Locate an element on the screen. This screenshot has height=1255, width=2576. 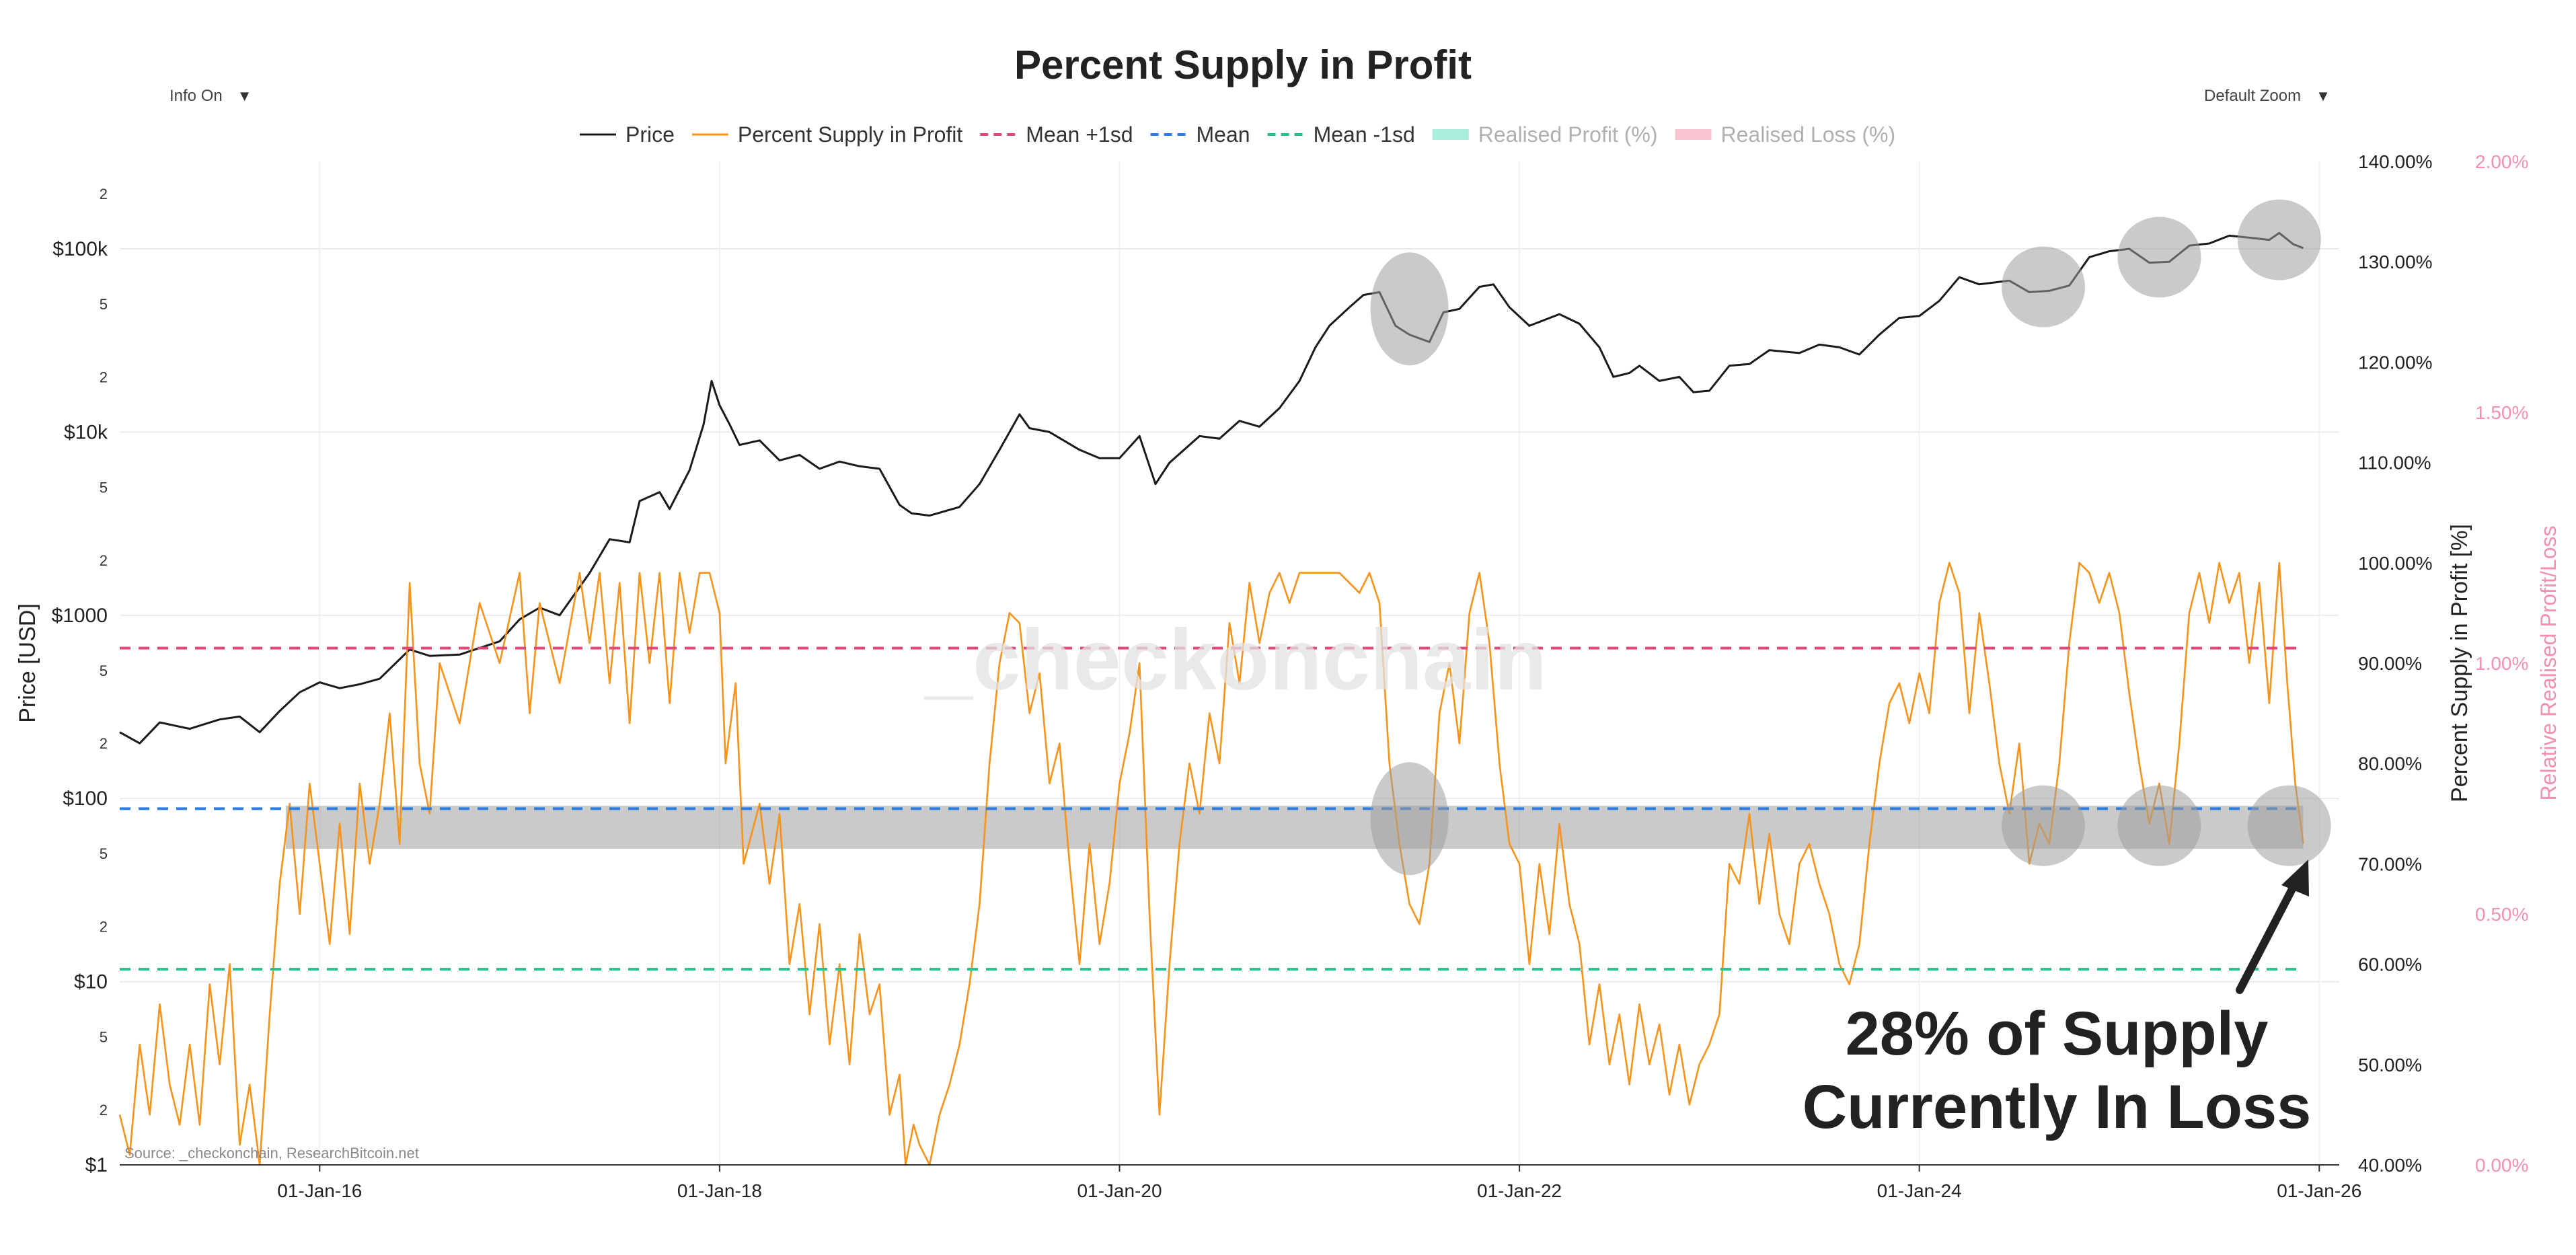
y-right-axis-label: Percent Supply in Profit [%] is located at coordinates (2459, 663).